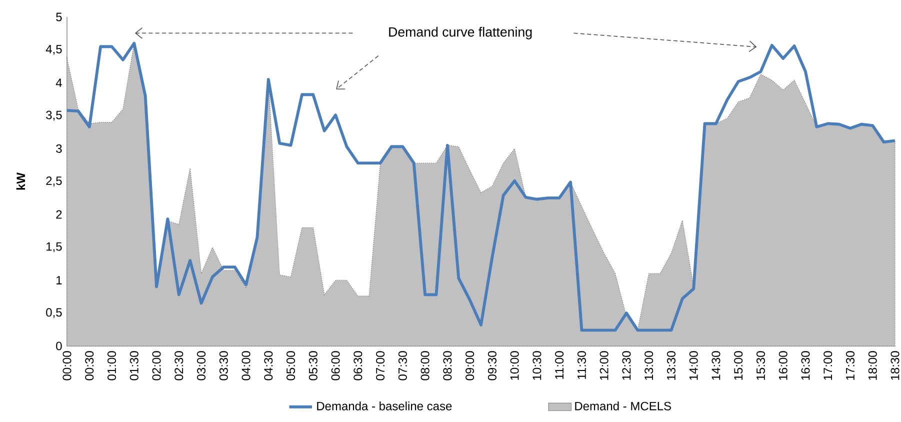 Image resolution: width=901 pixels, height=422 pixels. Describe the element at coordinates (54, 115) in the screenshot. I see `y-tick-label: 3,5` at that location.